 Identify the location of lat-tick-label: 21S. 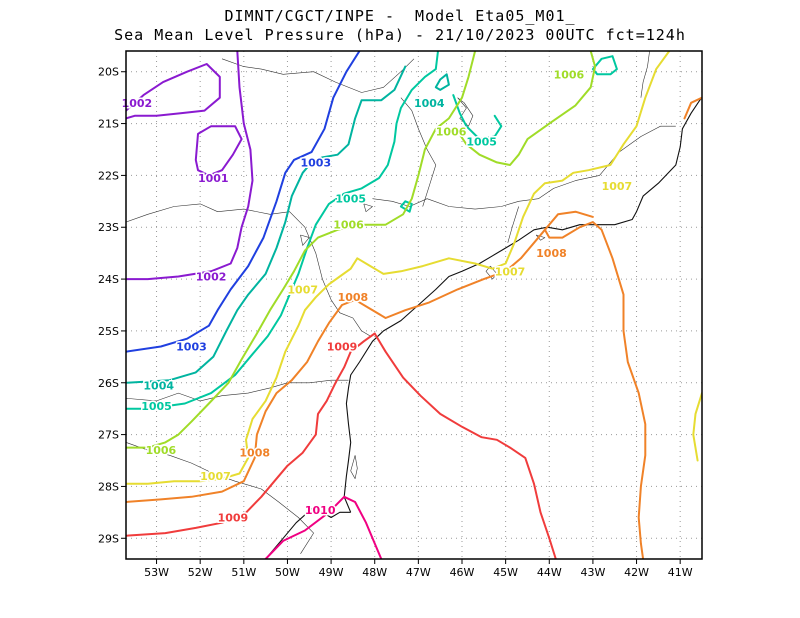
(108, 124).